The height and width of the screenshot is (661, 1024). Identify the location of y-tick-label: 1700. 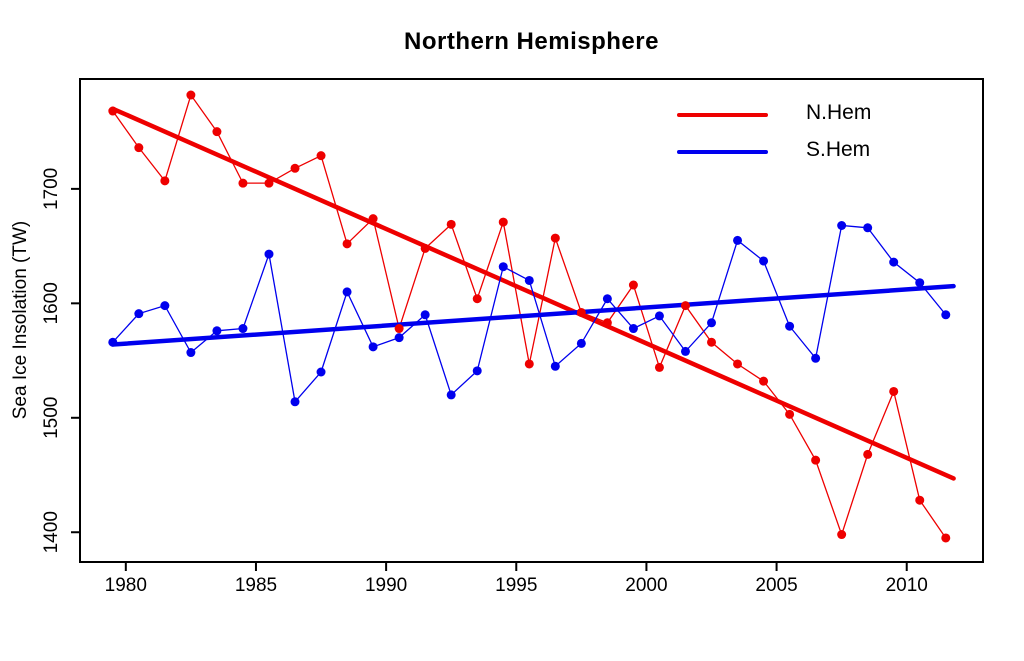
(51, 189).